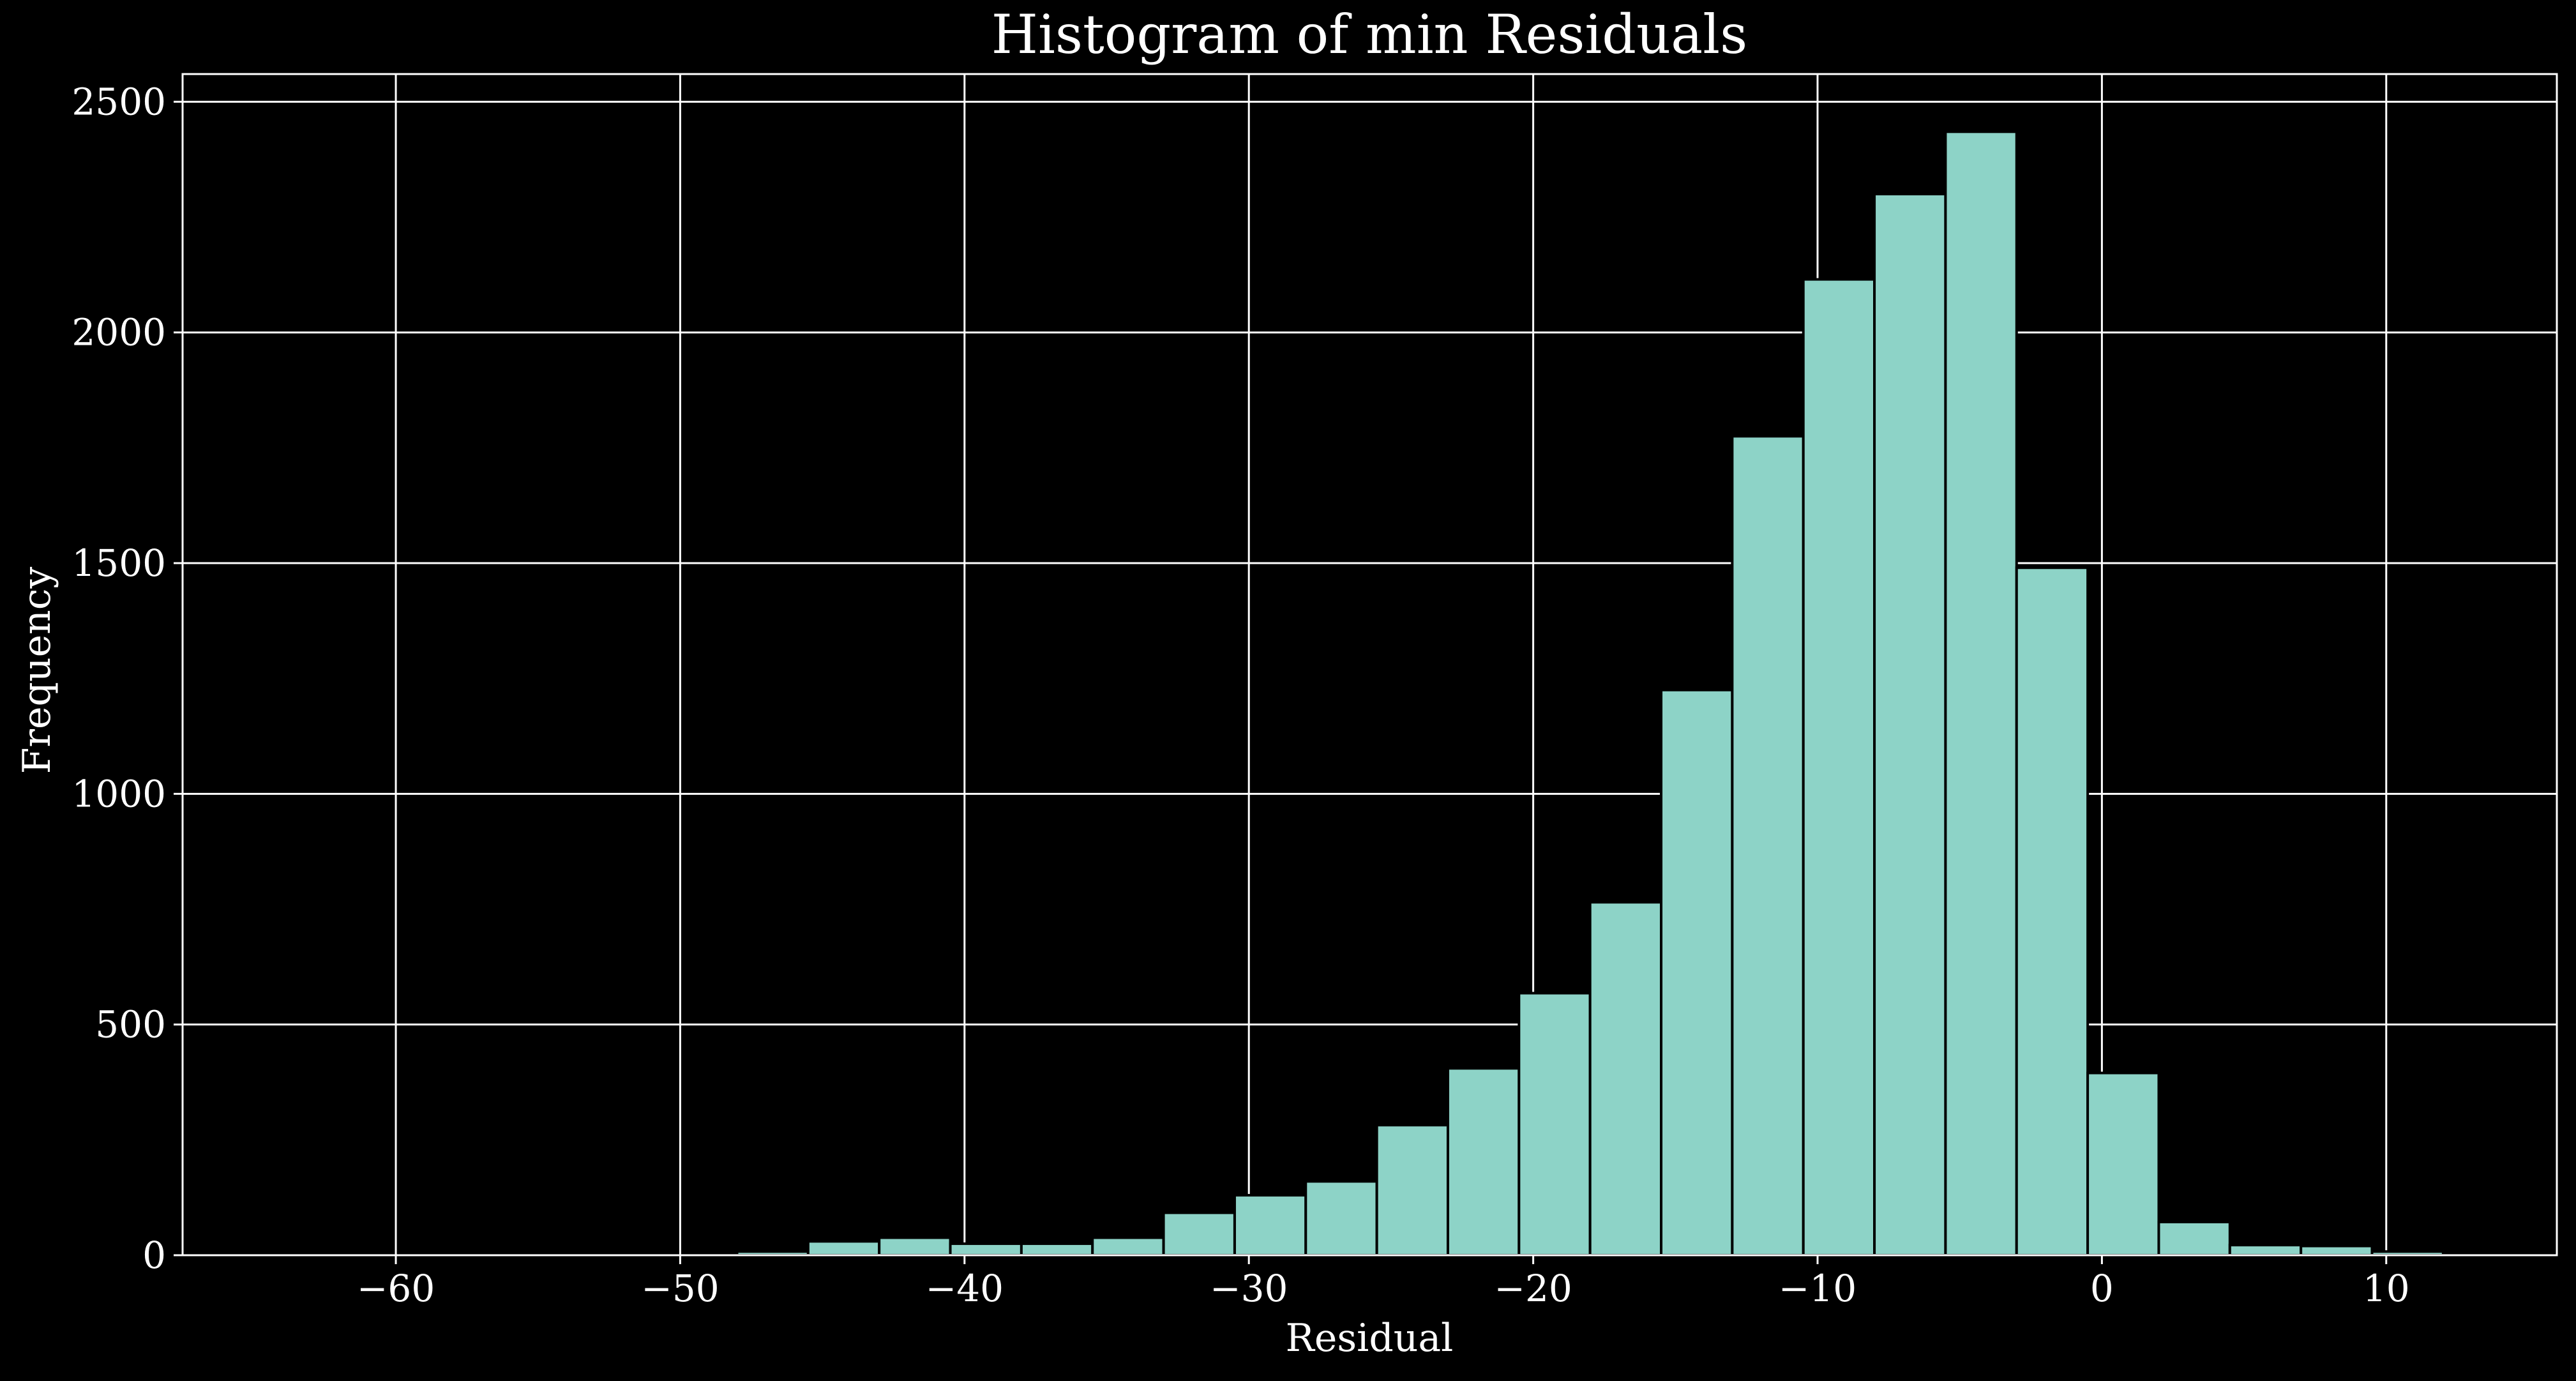  What do you see at coordinates (680, 1288) in the screenshot?
I see `x-tick-label: −50` at bounding box center [680, 1288].